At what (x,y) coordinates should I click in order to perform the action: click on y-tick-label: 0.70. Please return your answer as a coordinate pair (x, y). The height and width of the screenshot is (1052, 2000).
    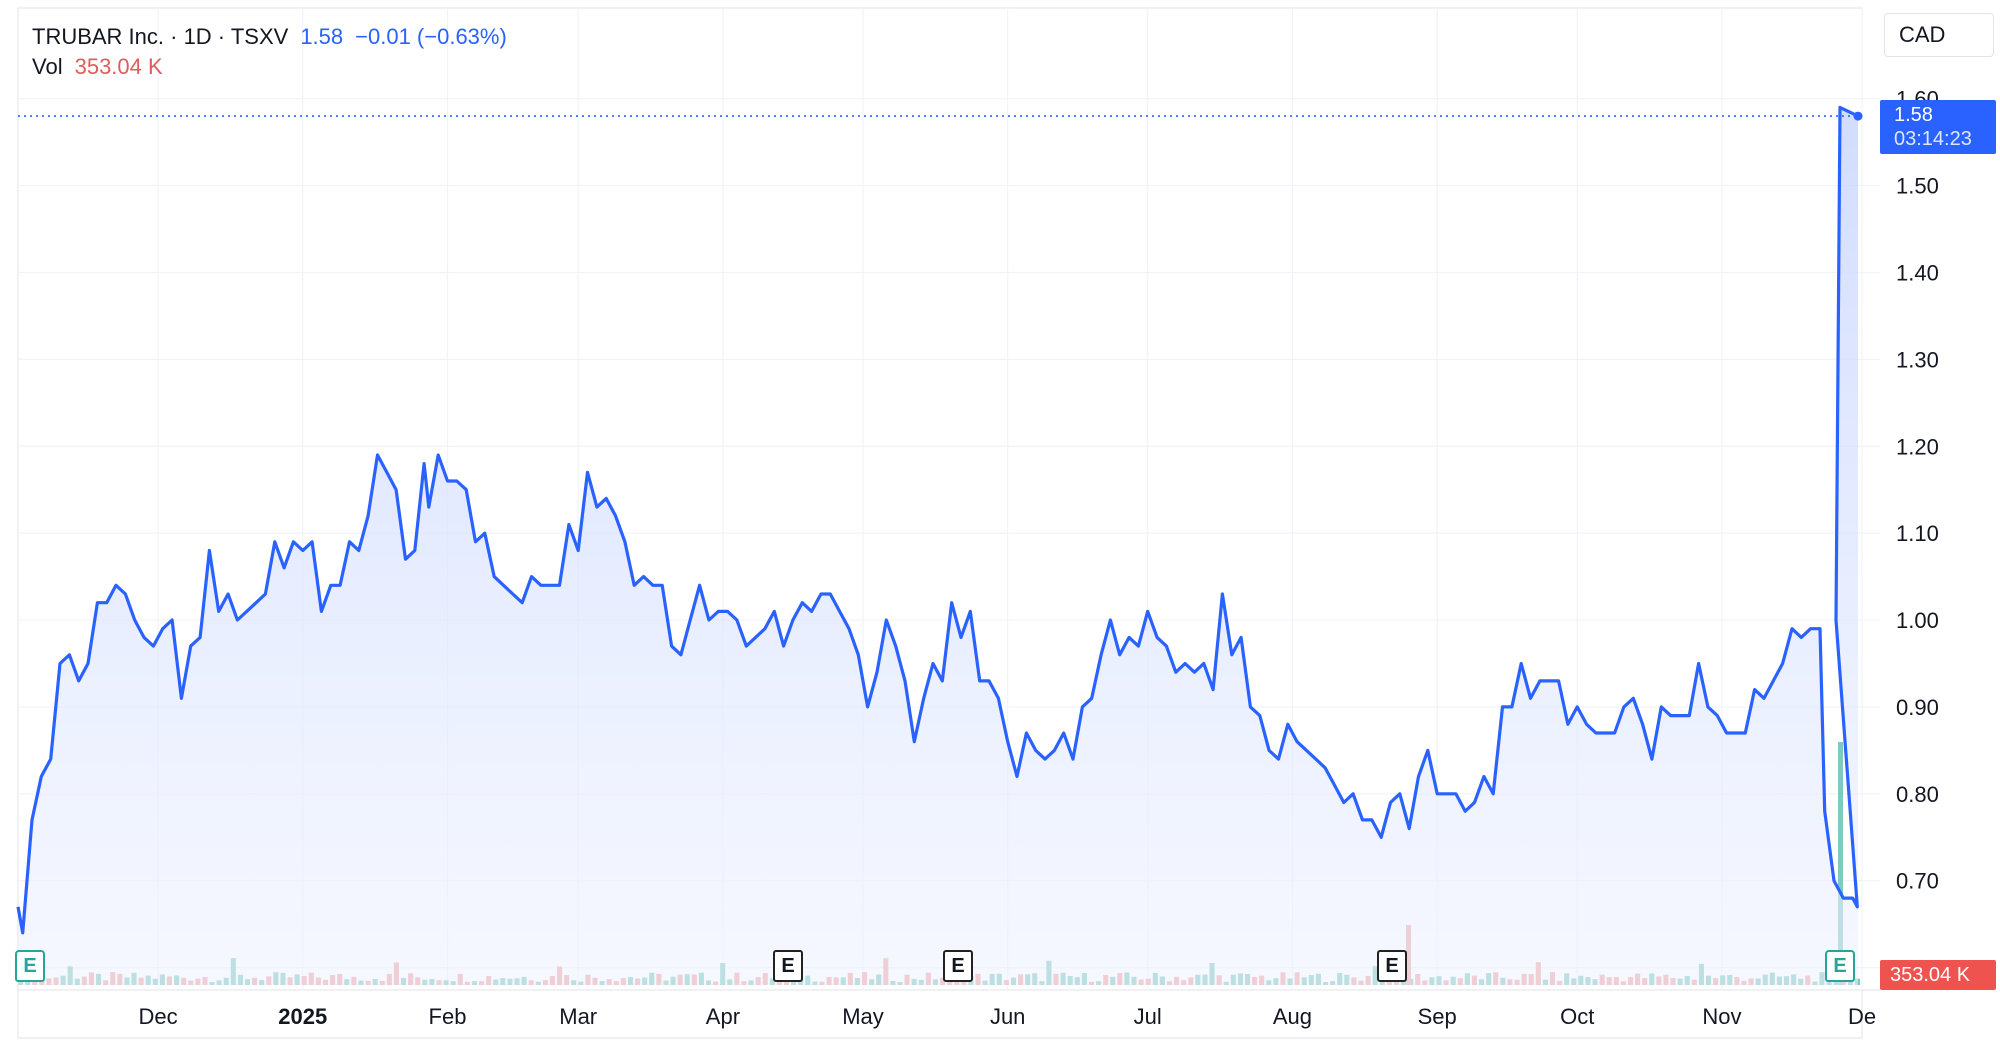
    Looking at the image, I should click on (1917, 881).